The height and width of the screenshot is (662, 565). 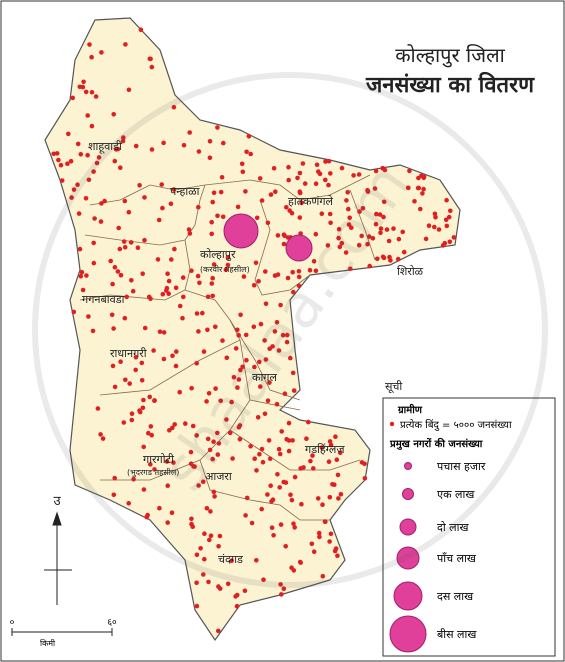 What do you see at coordinates (450, 84) in the screenshot?
I see `map-subtitle: जनसंख्या का वितरण` at bounding box center [450, 84].